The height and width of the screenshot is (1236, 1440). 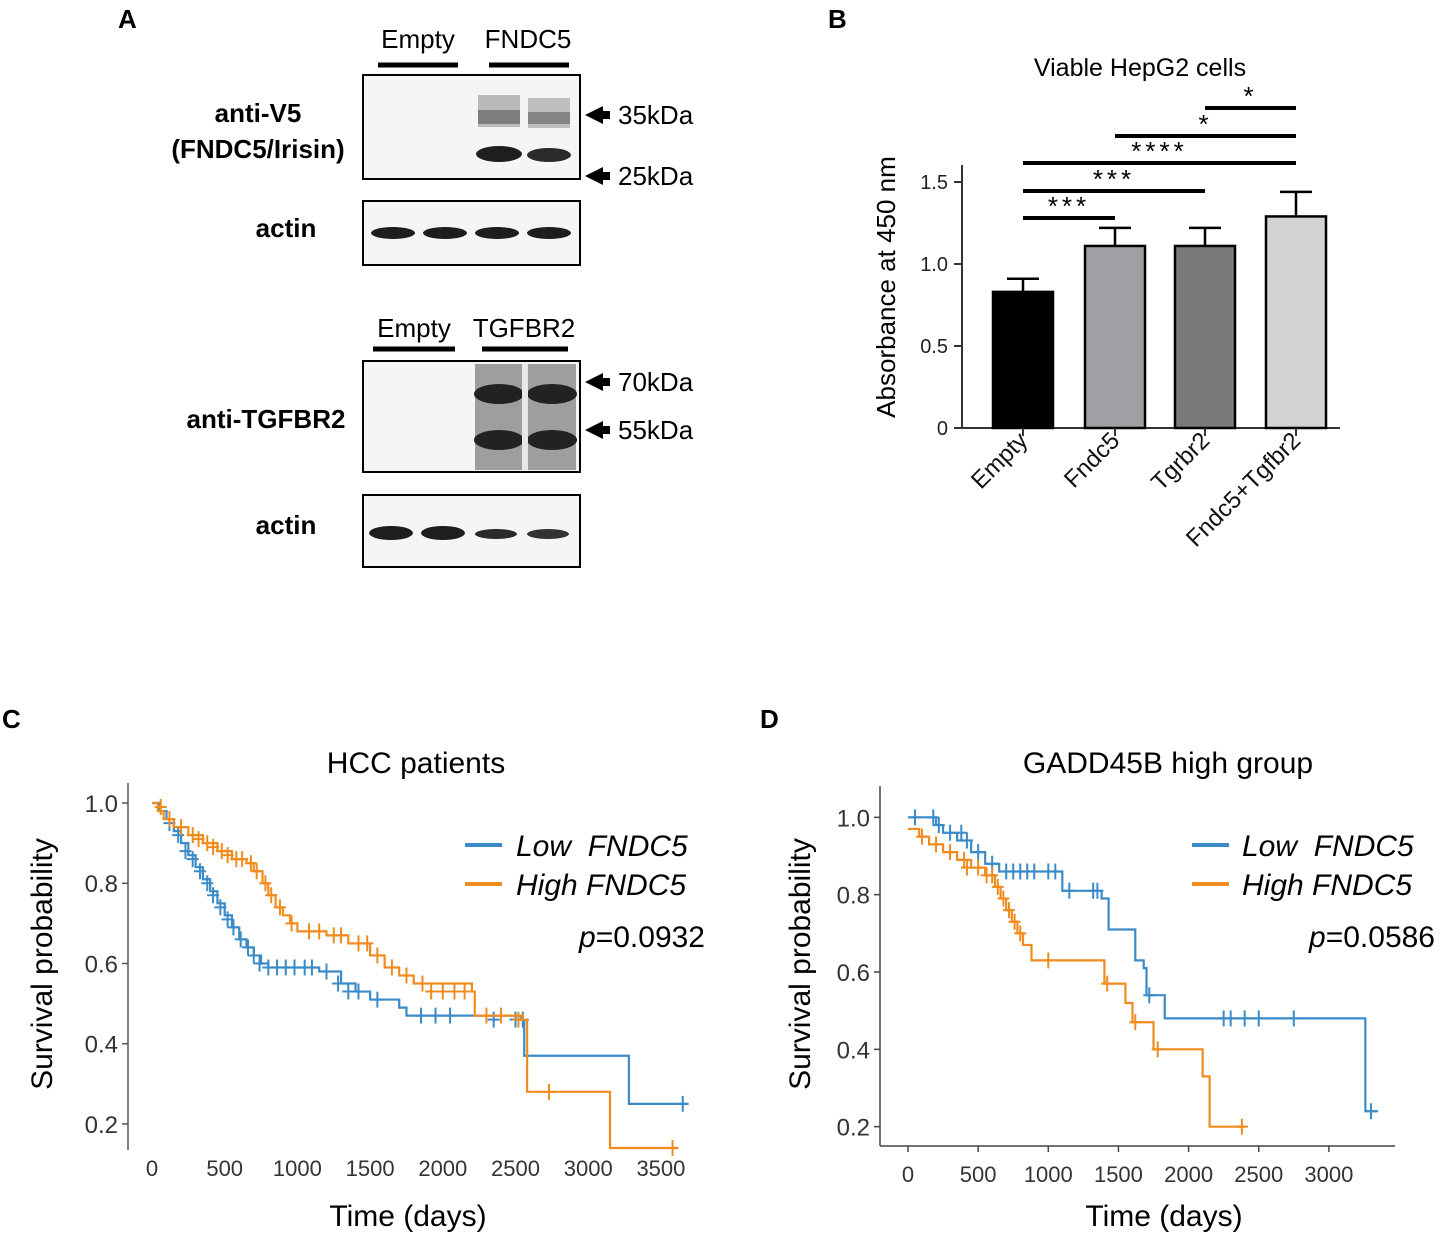 I want to click on chart-c-xlabel: Time (days), so click(x=407, y=1216).